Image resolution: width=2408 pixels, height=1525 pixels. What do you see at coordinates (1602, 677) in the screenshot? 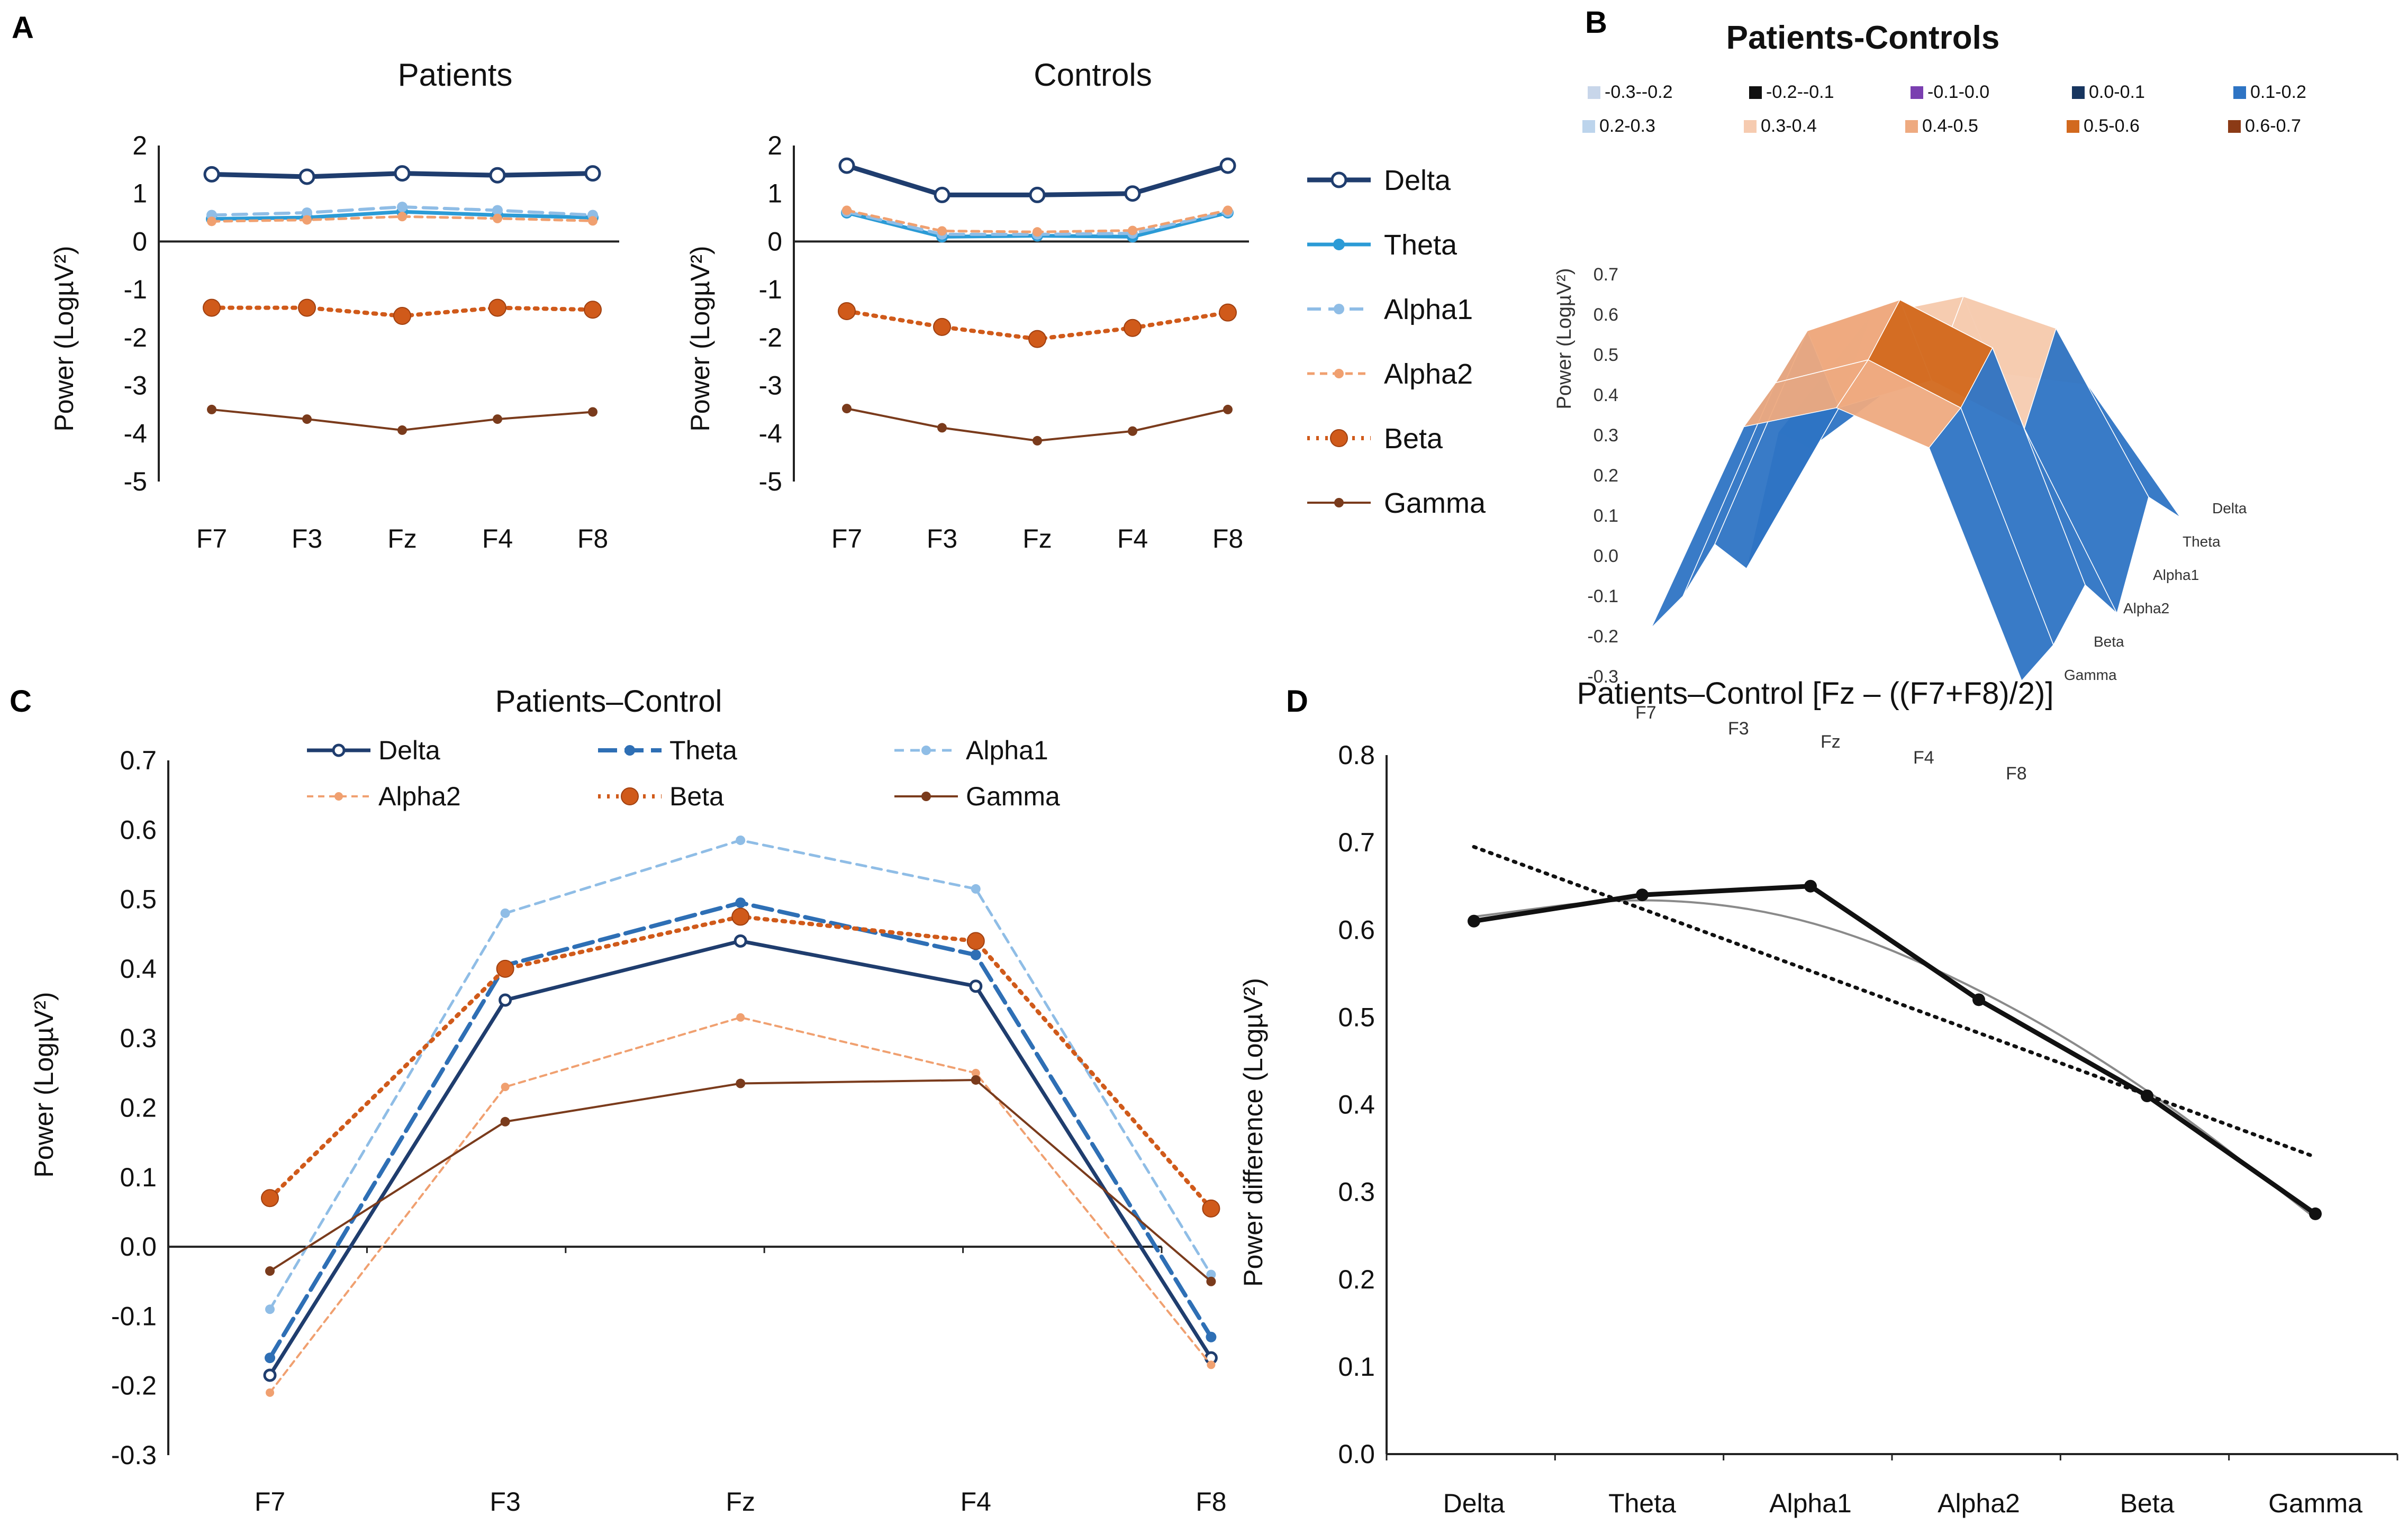
I see `z-tick-label: -0.3` at bounding box center [1602, 677].